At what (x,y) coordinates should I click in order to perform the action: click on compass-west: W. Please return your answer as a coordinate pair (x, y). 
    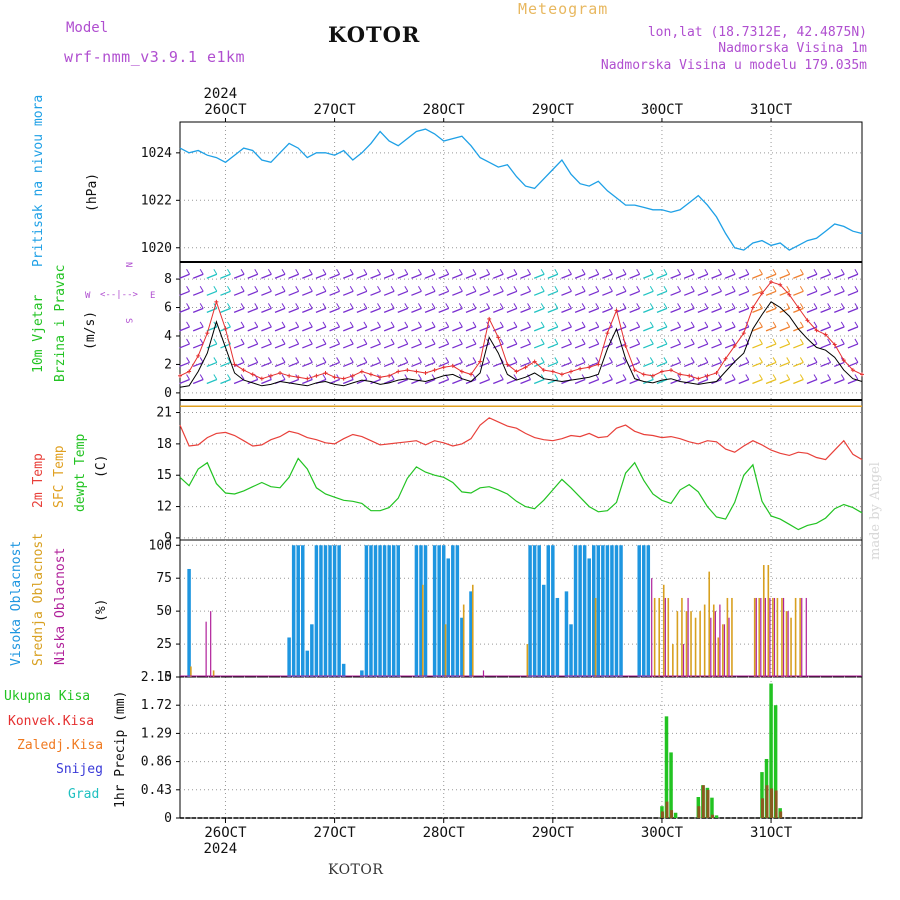
    Looking at the image, I should click on (88, 296).